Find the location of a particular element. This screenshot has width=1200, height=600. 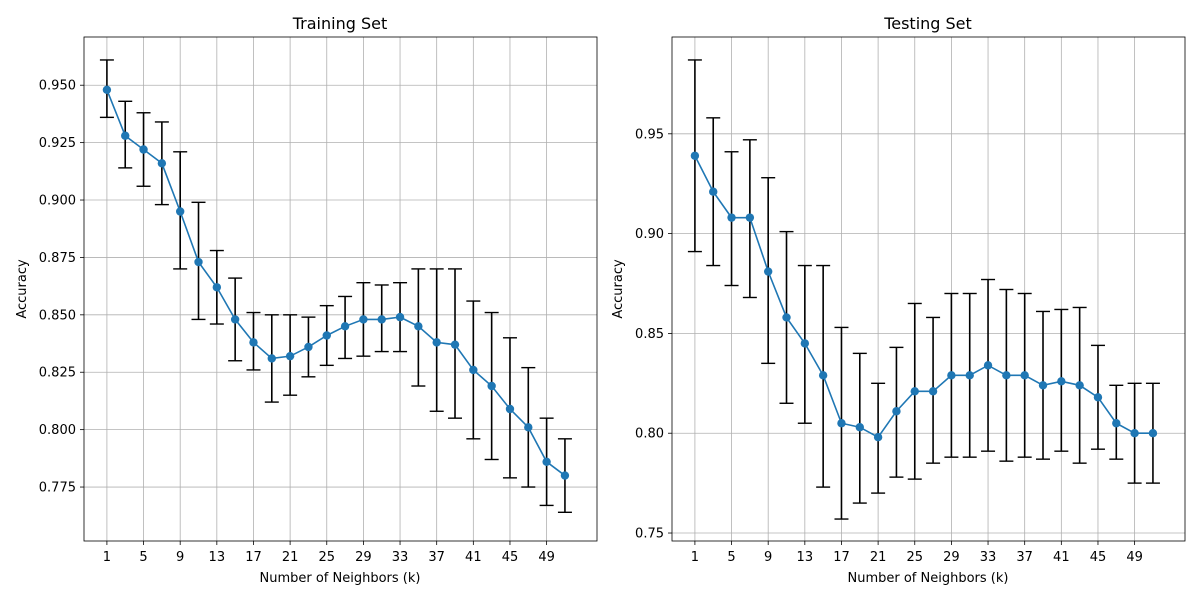

y-tick-label: 0.80 is located at coordinates (649, 434).